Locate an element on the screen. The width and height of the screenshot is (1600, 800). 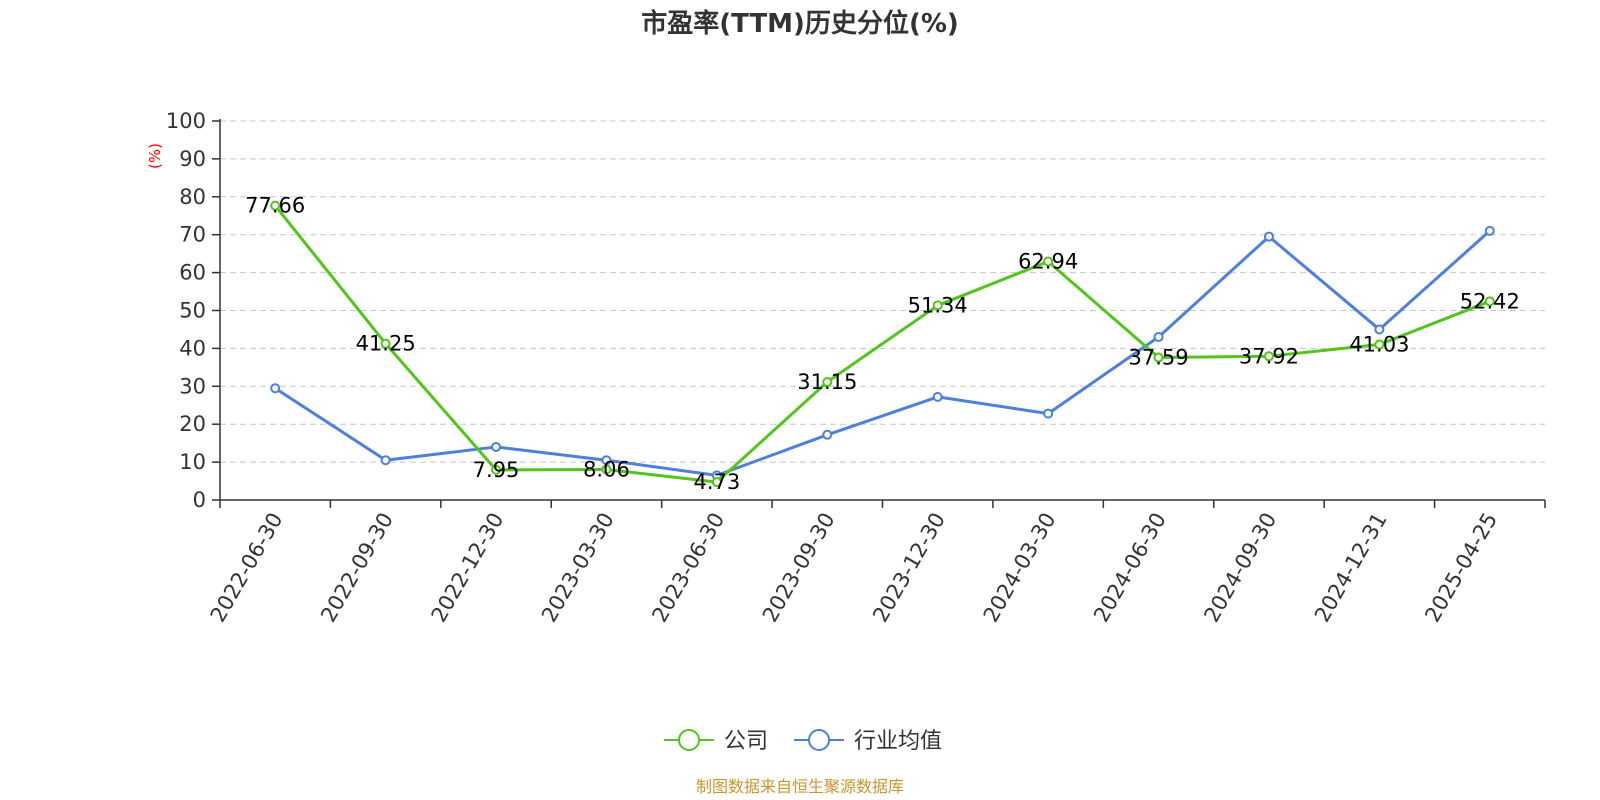
y-tick-label: 80 is located at coordinates (192, 197).